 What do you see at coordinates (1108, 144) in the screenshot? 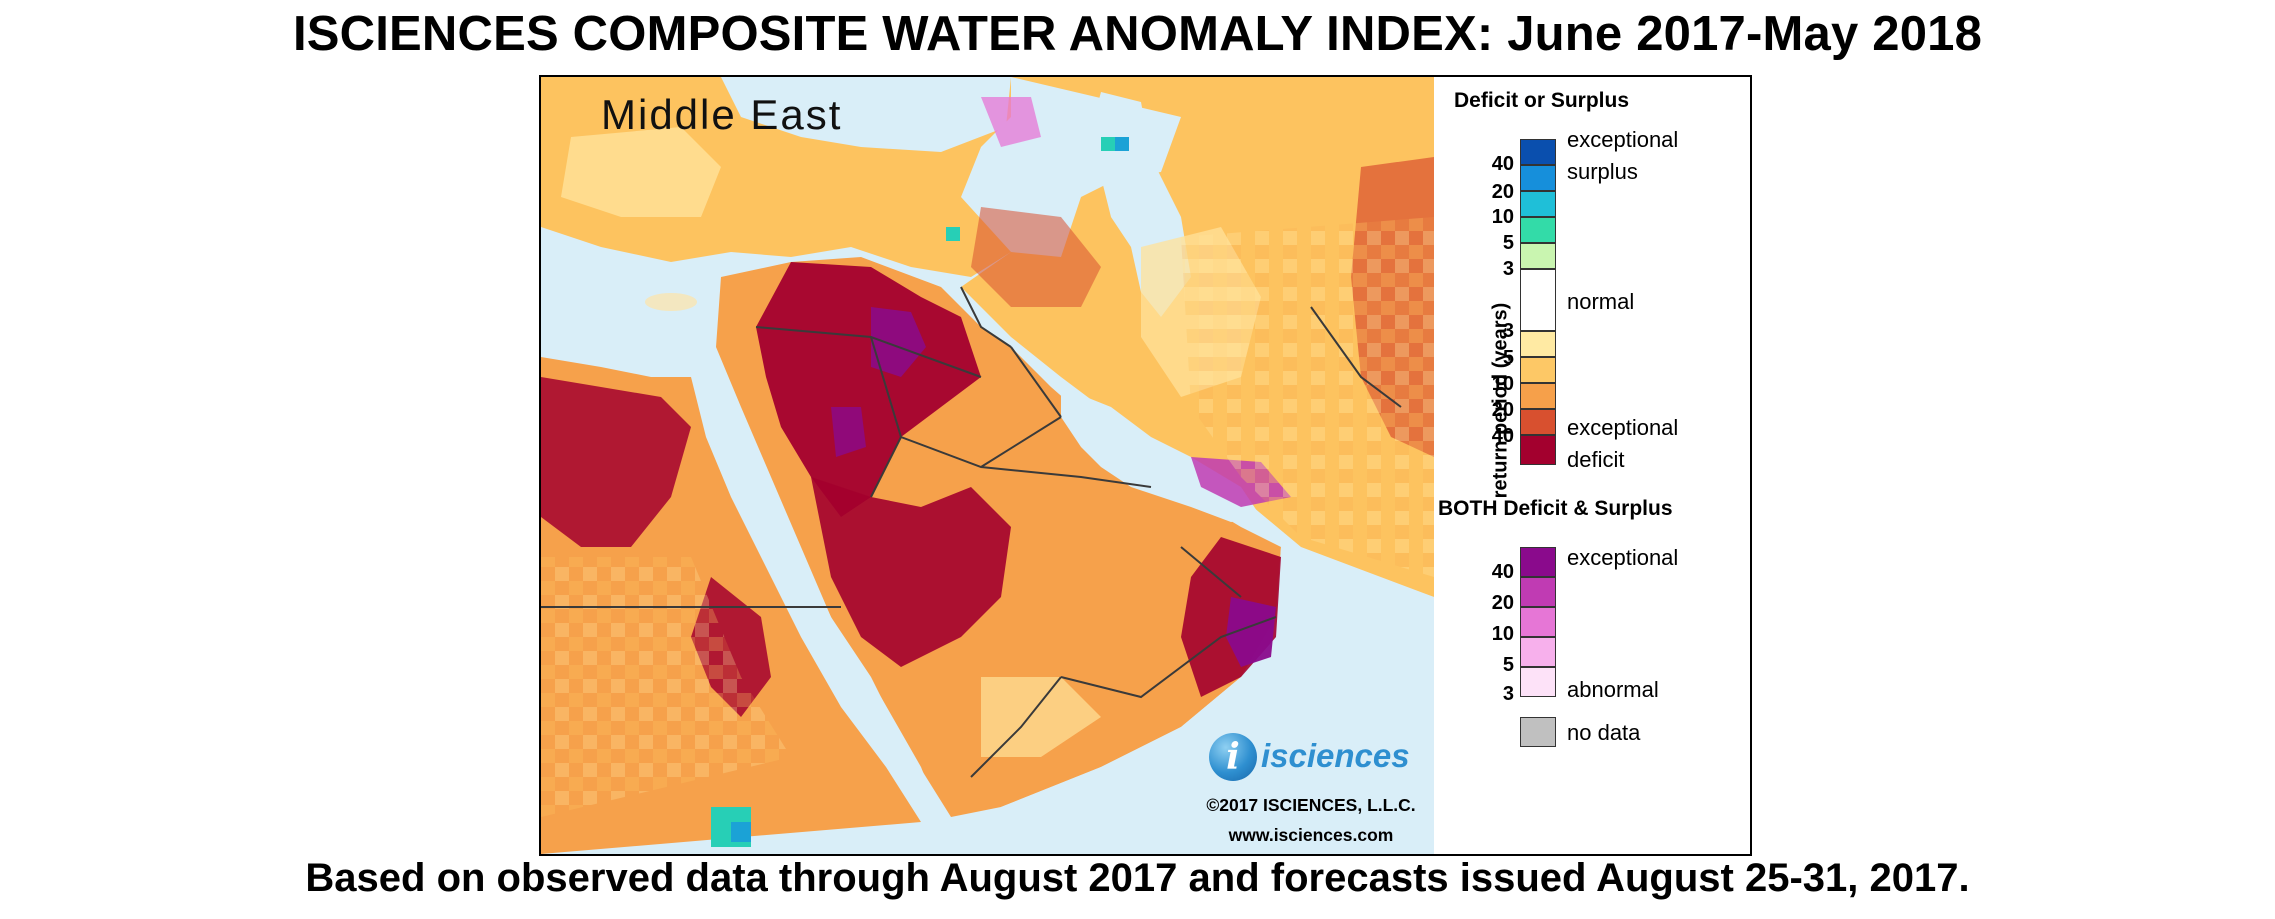
I see `surplus-caspian-coast` at bounding box center [1108, 144].